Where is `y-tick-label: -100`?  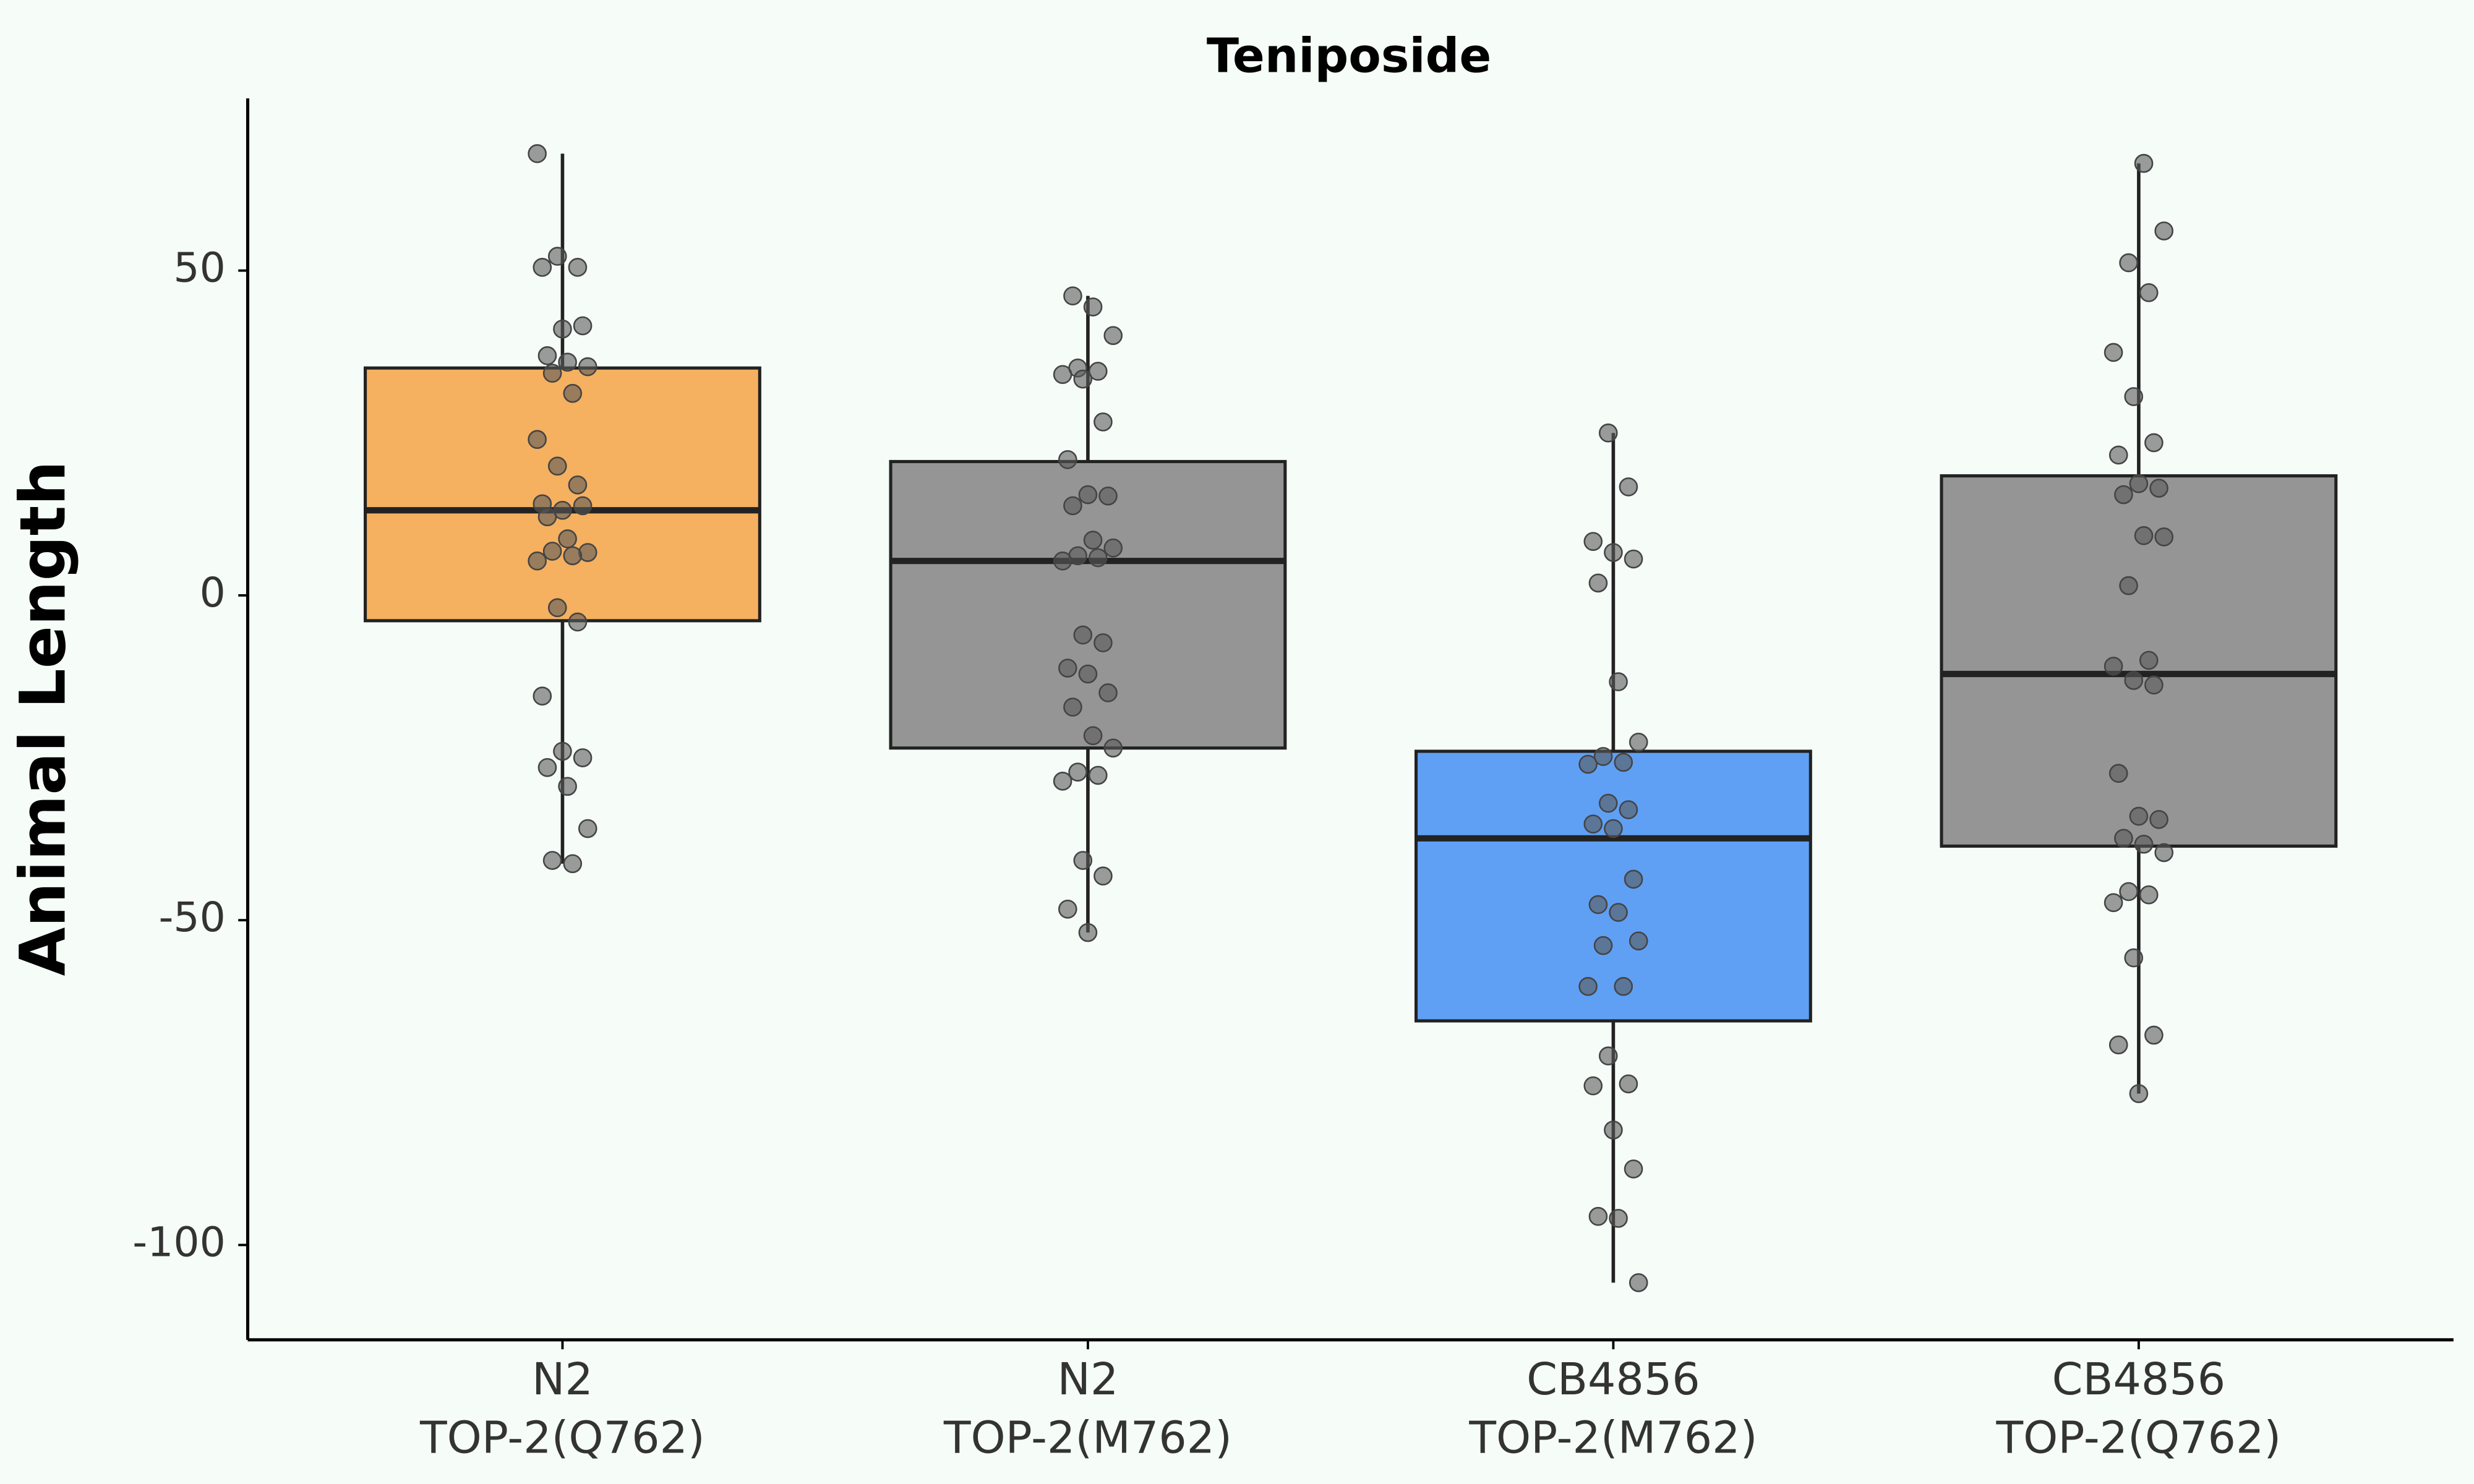 y-tick-label: -100 is located at coordinates (179, 1242).